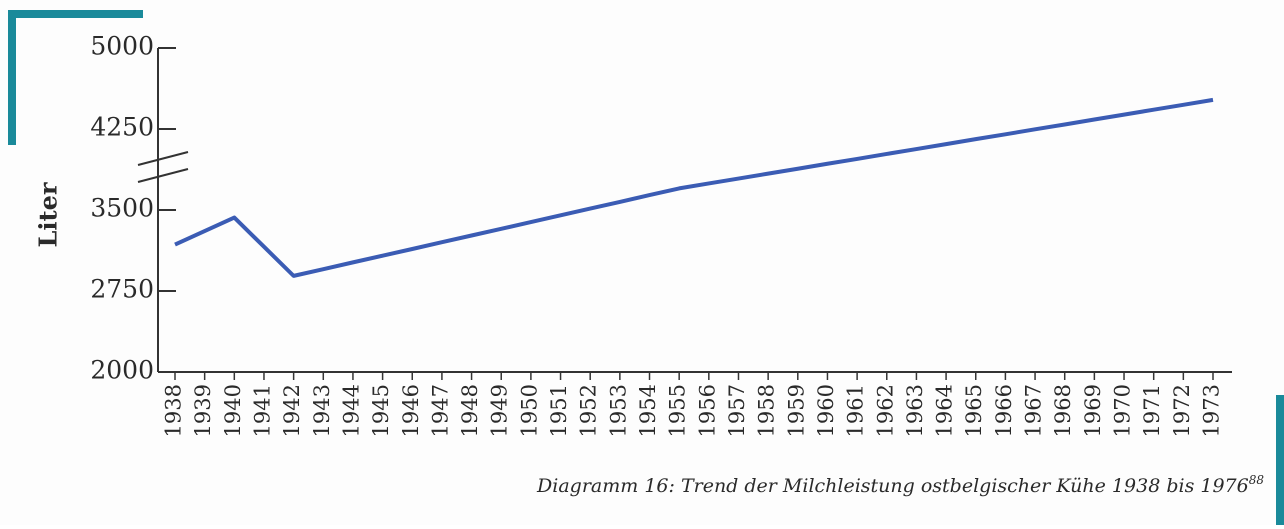 The width and height of the screenshot is (1284, 529). I want to click on x-tick-label: 1961, so click(856, 410).